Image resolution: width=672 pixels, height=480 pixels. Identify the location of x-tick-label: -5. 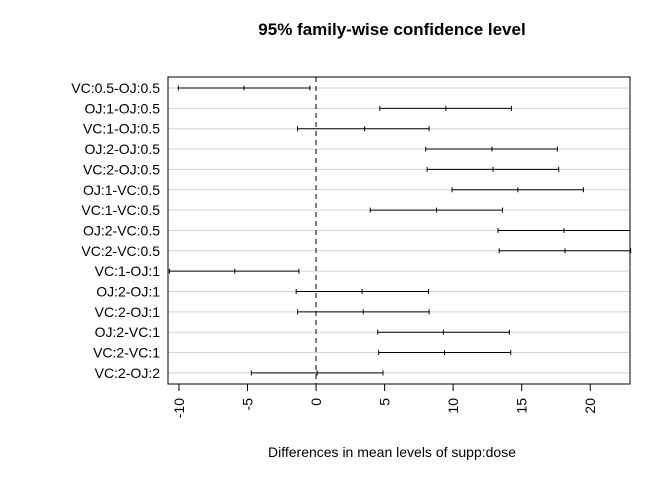
(248, 404).